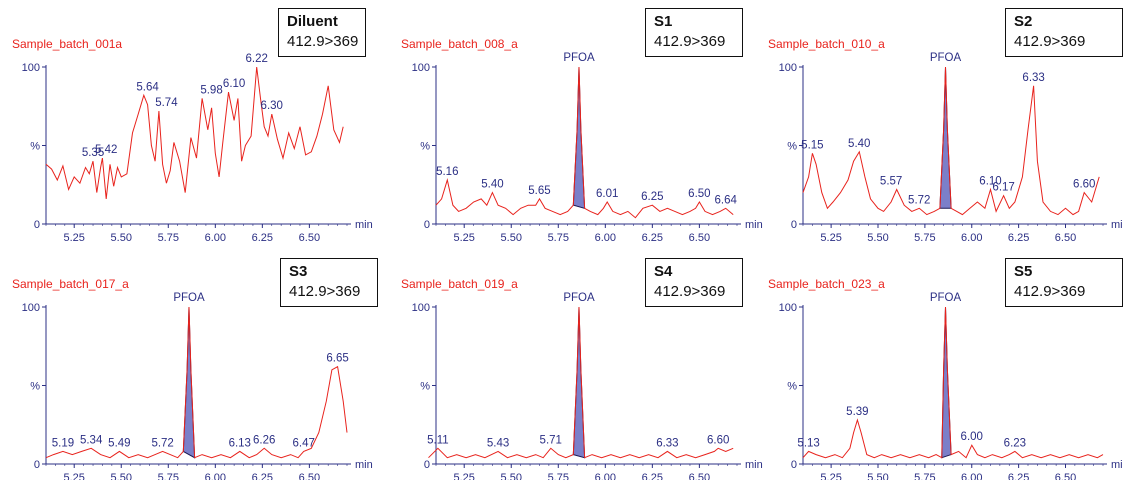 The width and height of the screenshot is (1123, 480). I want to click on peak-rt-label: 5.15, so click(812, 145).